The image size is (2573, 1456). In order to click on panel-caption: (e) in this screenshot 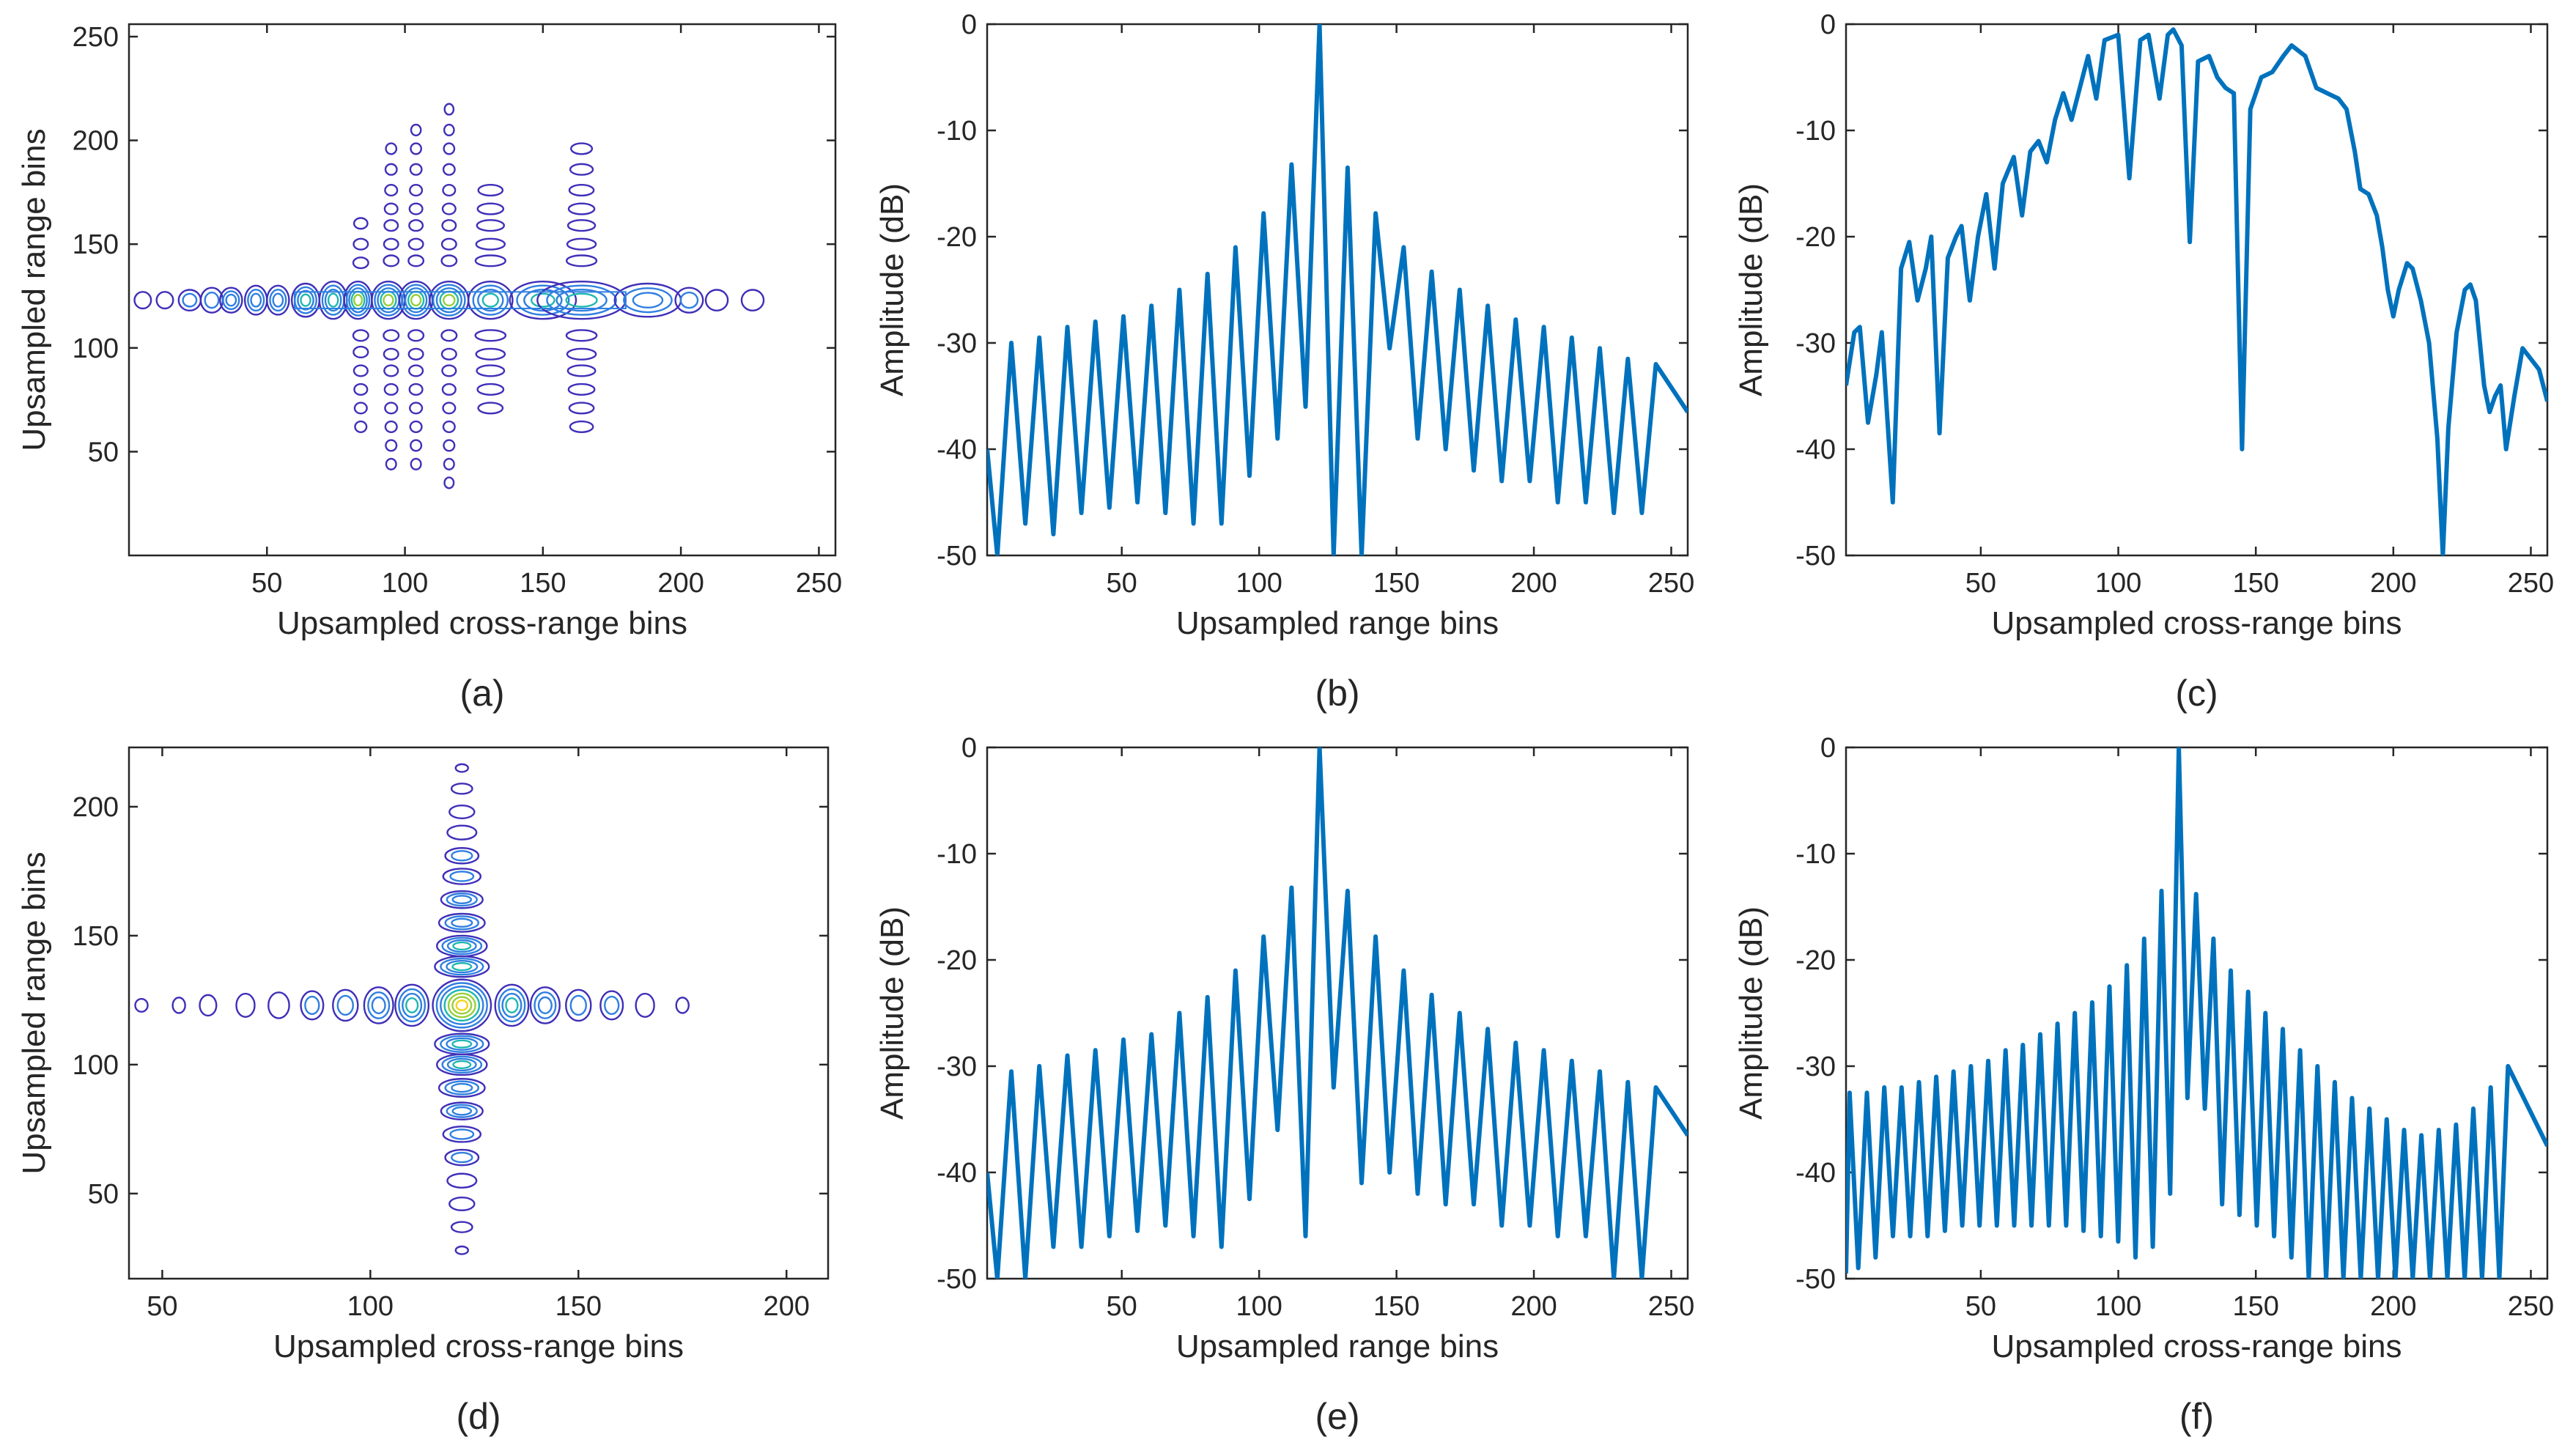, I will do `click(1337, 1416)`.